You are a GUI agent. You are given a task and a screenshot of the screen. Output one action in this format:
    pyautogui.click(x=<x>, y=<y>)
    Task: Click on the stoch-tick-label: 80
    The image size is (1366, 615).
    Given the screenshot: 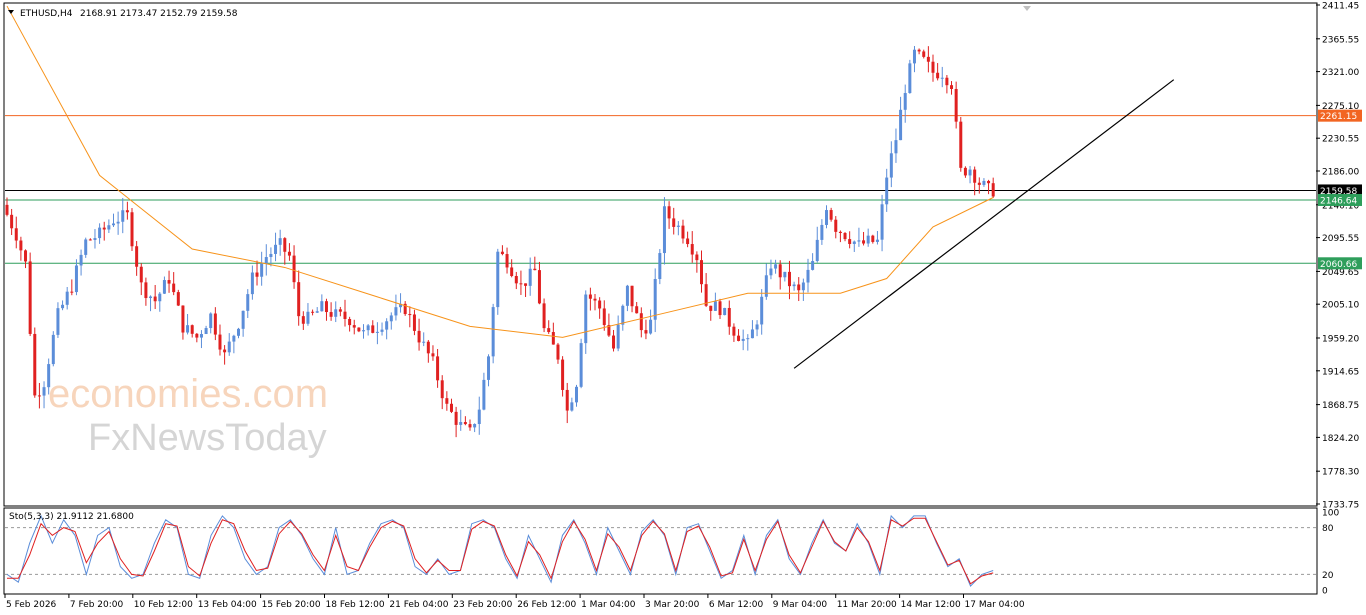 What is the action you would take?
    pyautogui.click(x=1328, y=529)
    